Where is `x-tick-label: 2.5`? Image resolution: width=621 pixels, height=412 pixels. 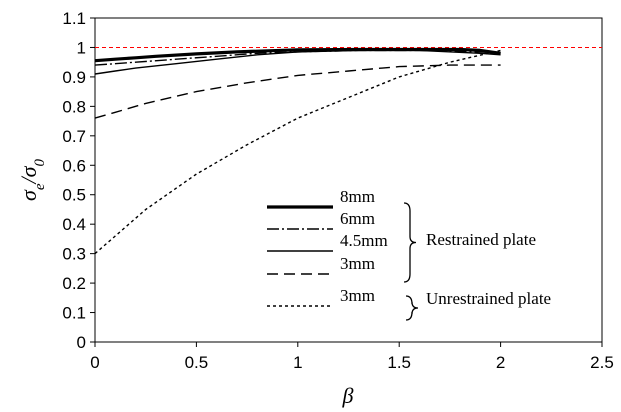
x-tick-label: 2.5 is located at coordinates (602, 362).